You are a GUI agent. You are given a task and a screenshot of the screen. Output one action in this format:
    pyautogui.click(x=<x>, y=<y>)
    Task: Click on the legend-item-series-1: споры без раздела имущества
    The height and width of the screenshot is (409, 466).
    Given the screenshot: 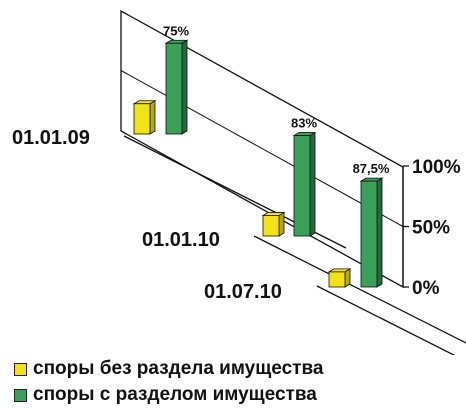 What is the action you would take?
    pyautogui.click(x=168, y=369)
    